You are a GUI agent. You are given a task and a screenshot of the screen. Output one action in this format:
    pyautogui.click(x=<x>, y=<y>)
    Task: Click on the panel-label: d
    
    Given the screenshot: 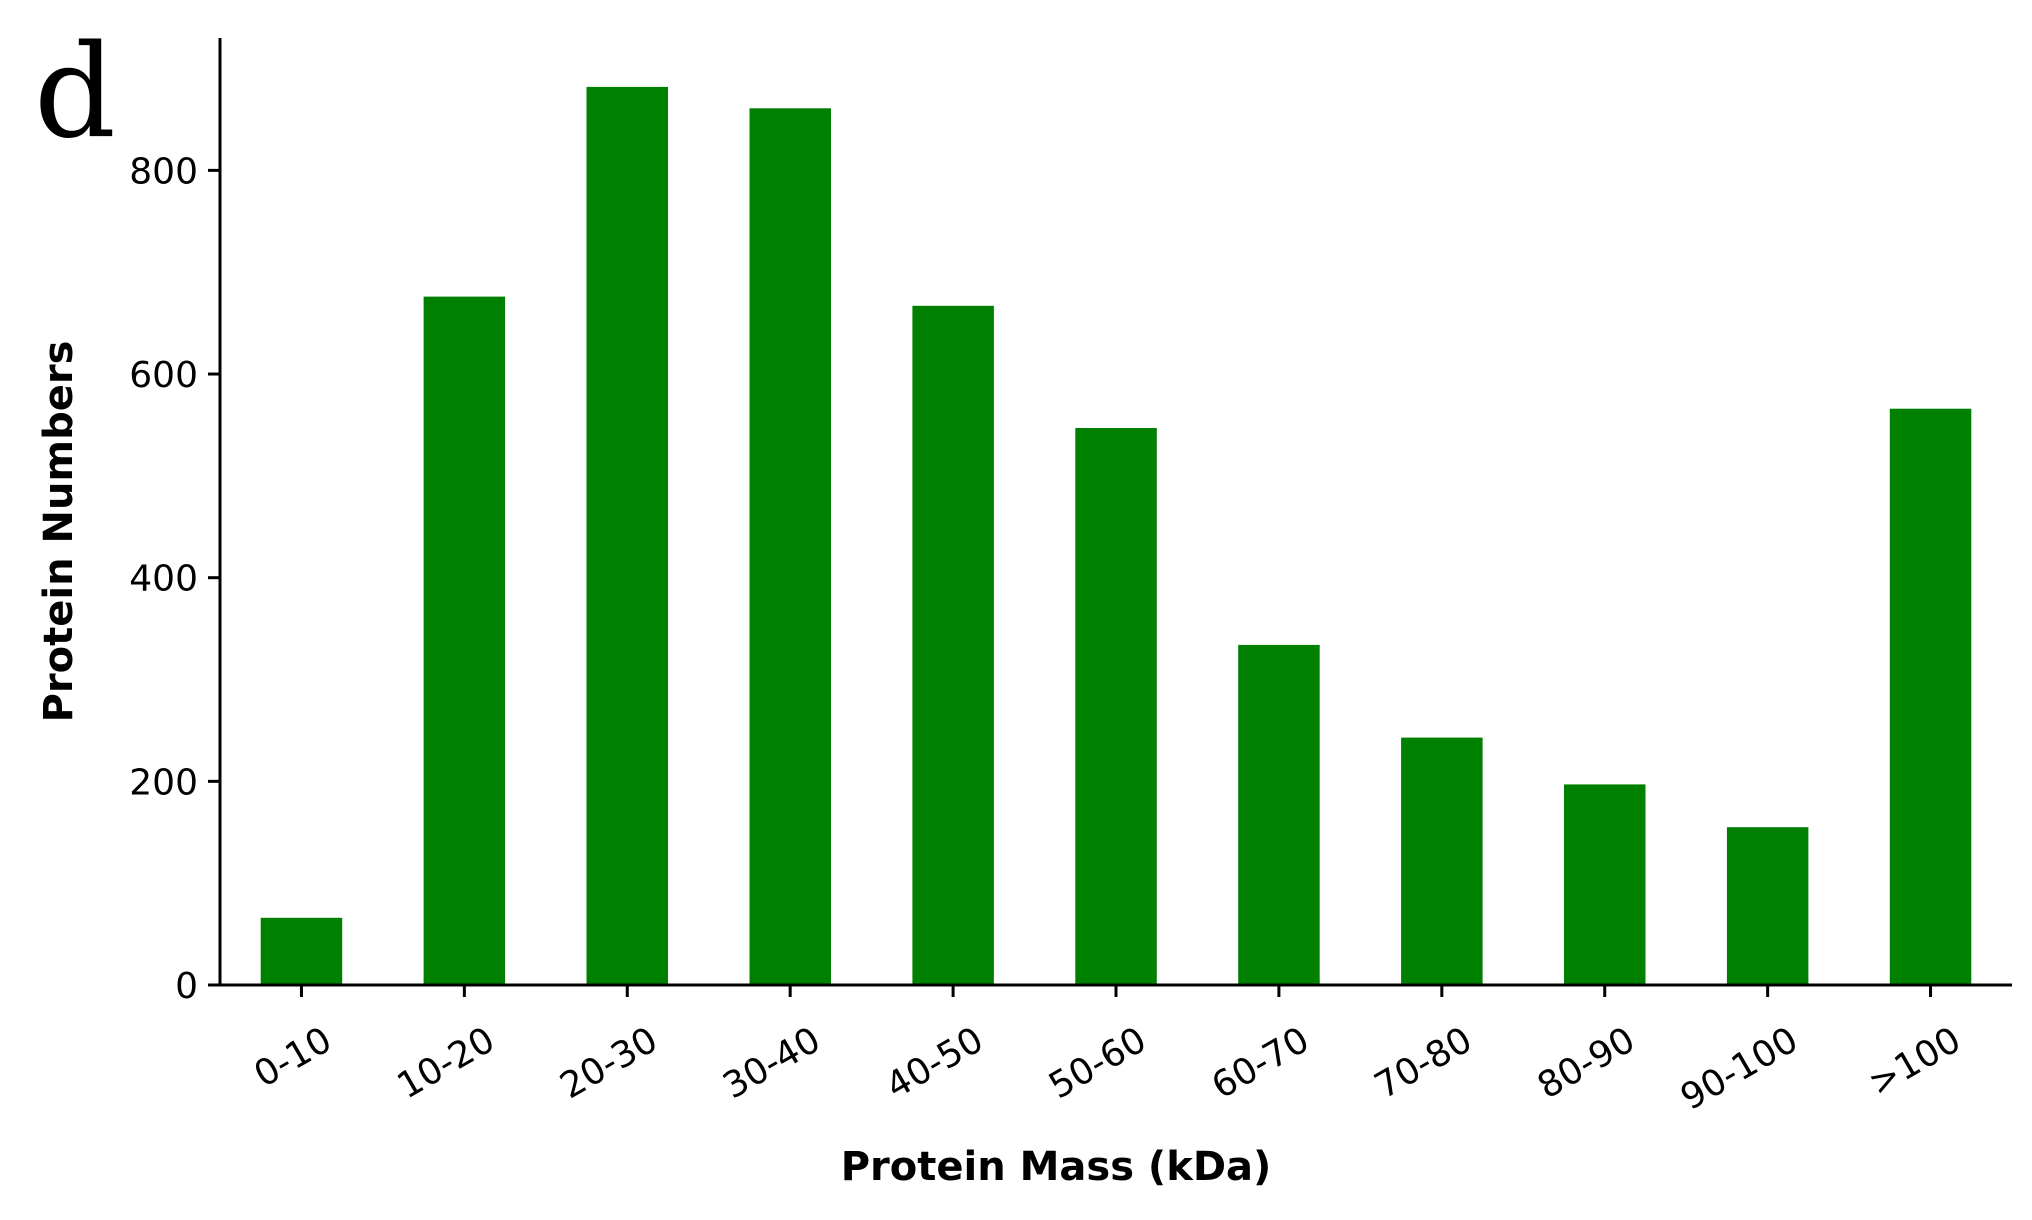 What is the action you would take?
    pyautogui.click(x=75, y=92)
    